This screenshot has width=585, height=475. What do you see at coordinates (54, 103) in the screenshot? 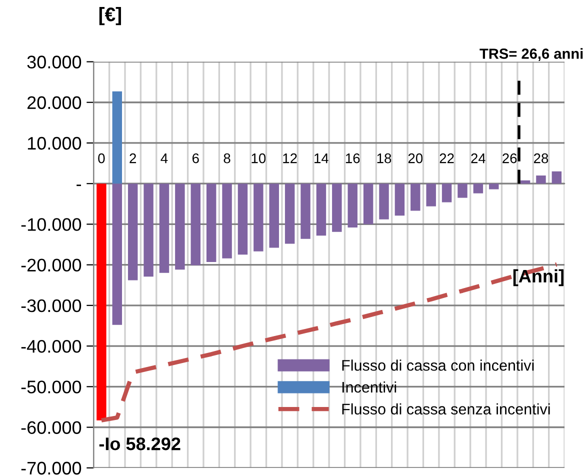
I see `y-tick-label: 20.000` at bounding box center [54, 103].